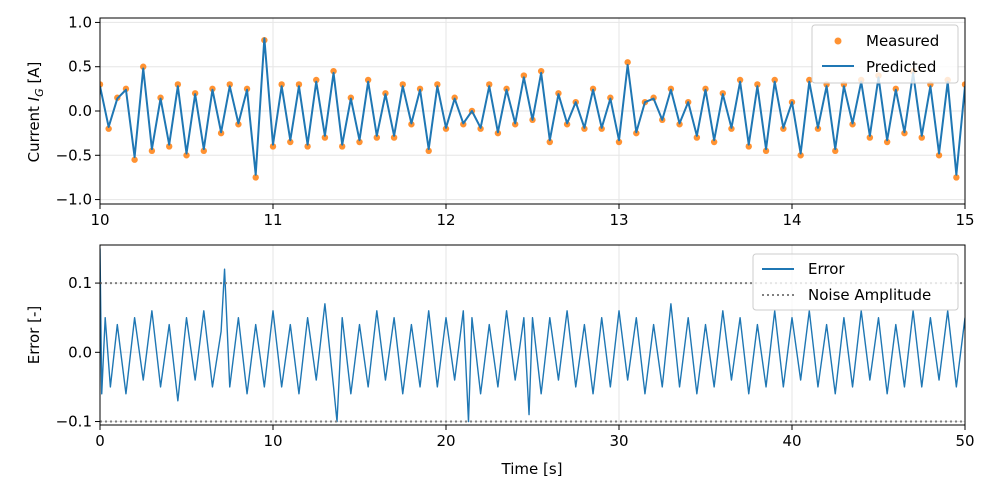 The width and height of the screenshot is (996, 498). What do you see at coordinates (74, 155) in the screenshot?
I see `y-tick-label: −0.5` at bounding box center [74, 155].